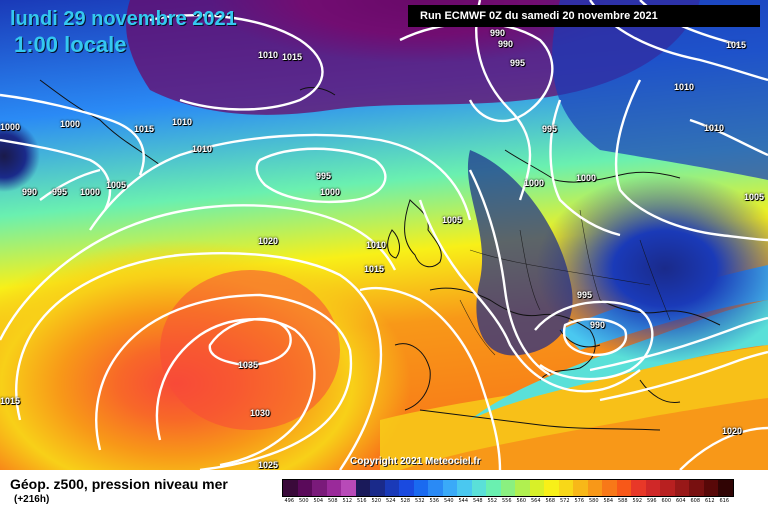 Image resolution: width=768 pixels, height=512 pixels. I want to click on forecast-time: 1:00 locale, so click(70, 44).